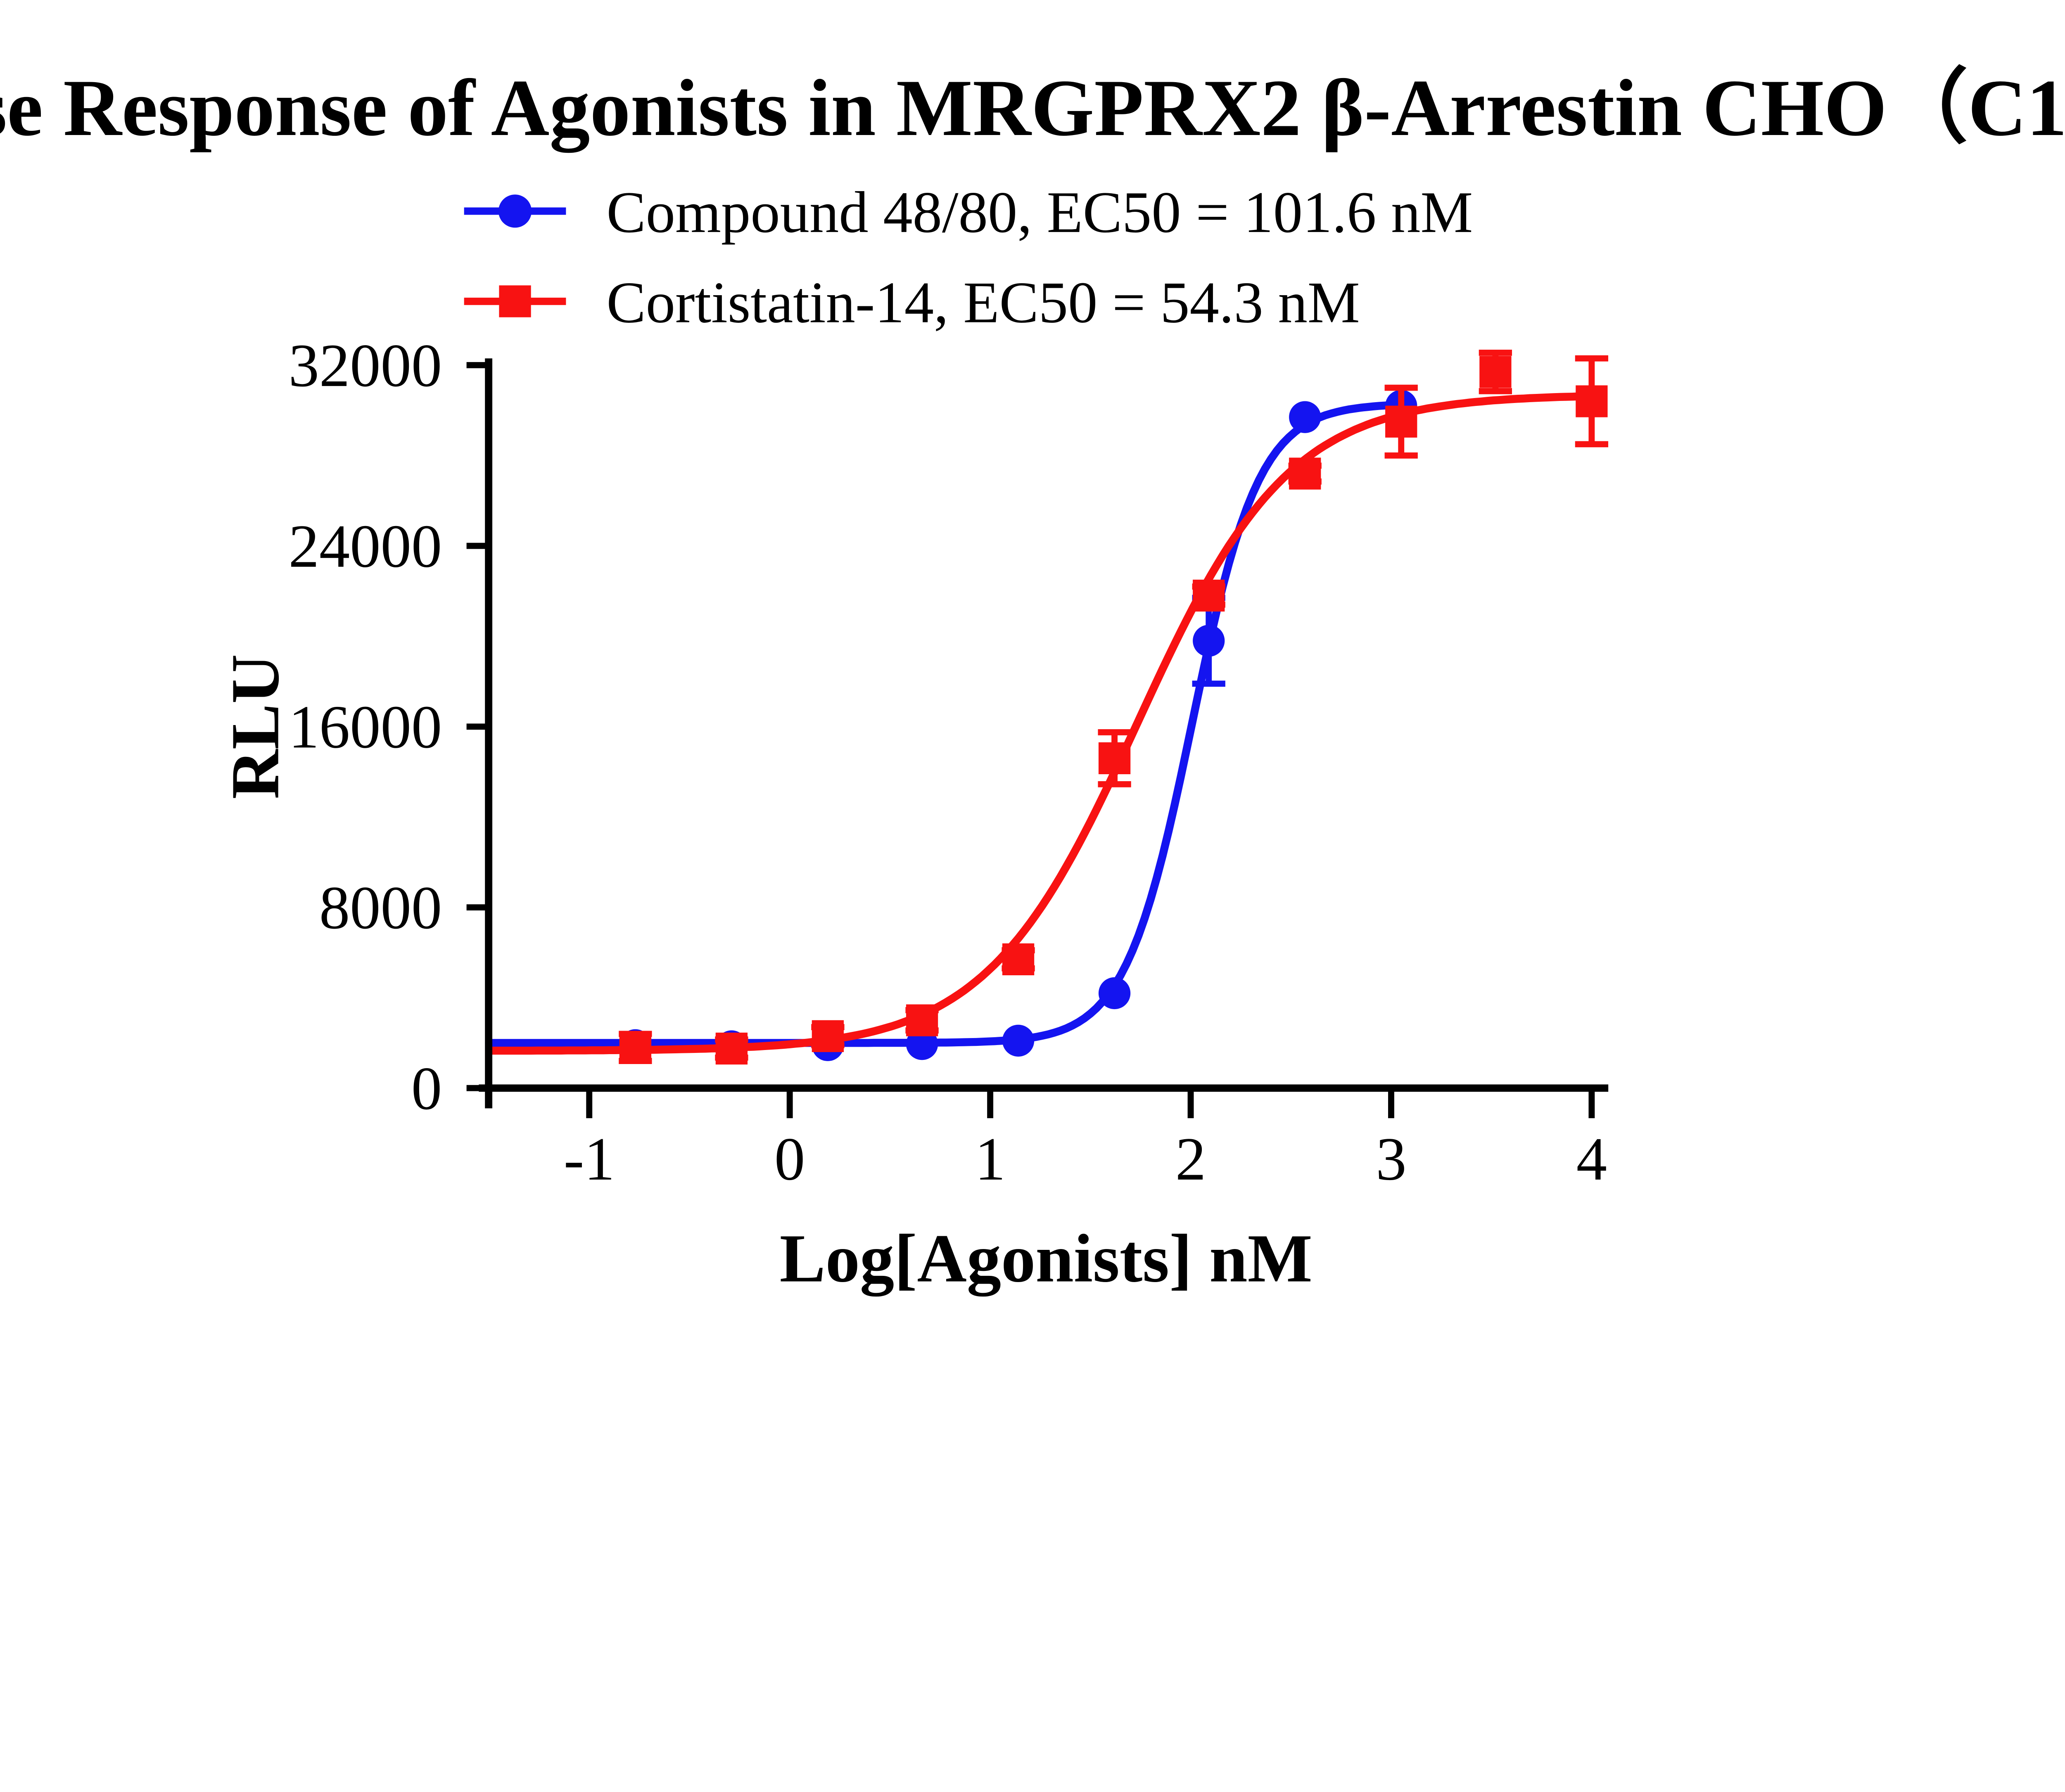 The height and width of the screenshot is (1792, 2065). I want to click on x-axis-label: Log[Agonists] nM, so click(1046, 1259).